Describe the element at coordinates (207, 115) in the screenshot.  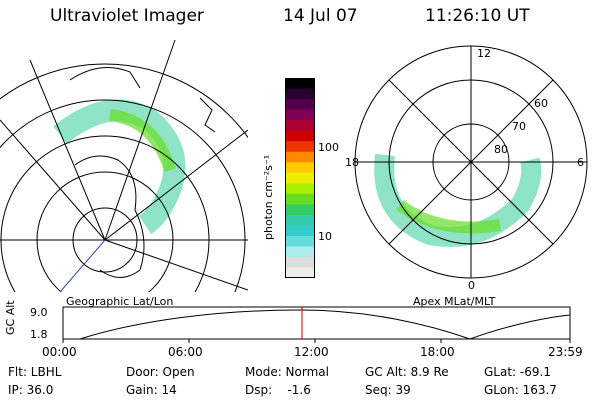
I see `coastline-nz` at that location.